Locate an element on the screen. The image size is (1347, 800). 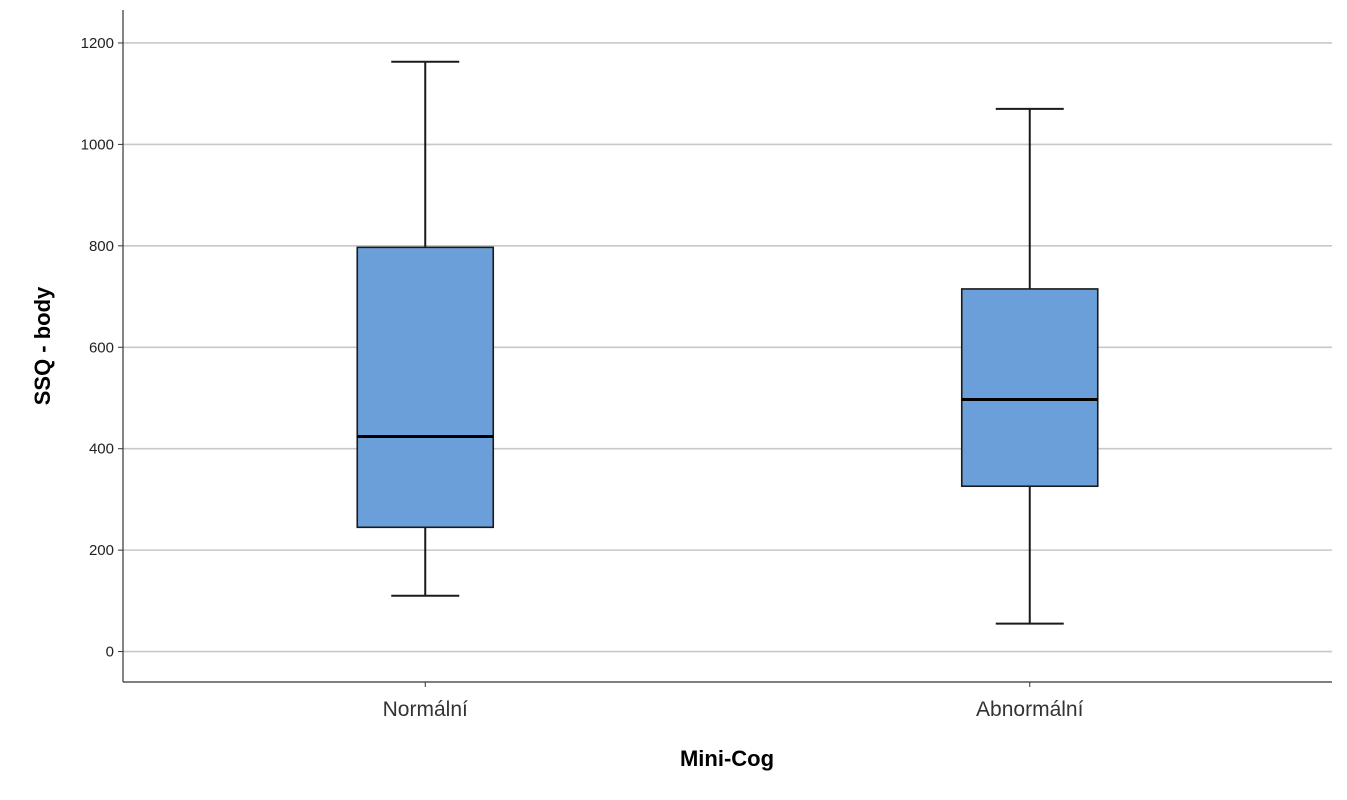
x-axis-title: Mini-Cog is located at coordinates (727, 758).